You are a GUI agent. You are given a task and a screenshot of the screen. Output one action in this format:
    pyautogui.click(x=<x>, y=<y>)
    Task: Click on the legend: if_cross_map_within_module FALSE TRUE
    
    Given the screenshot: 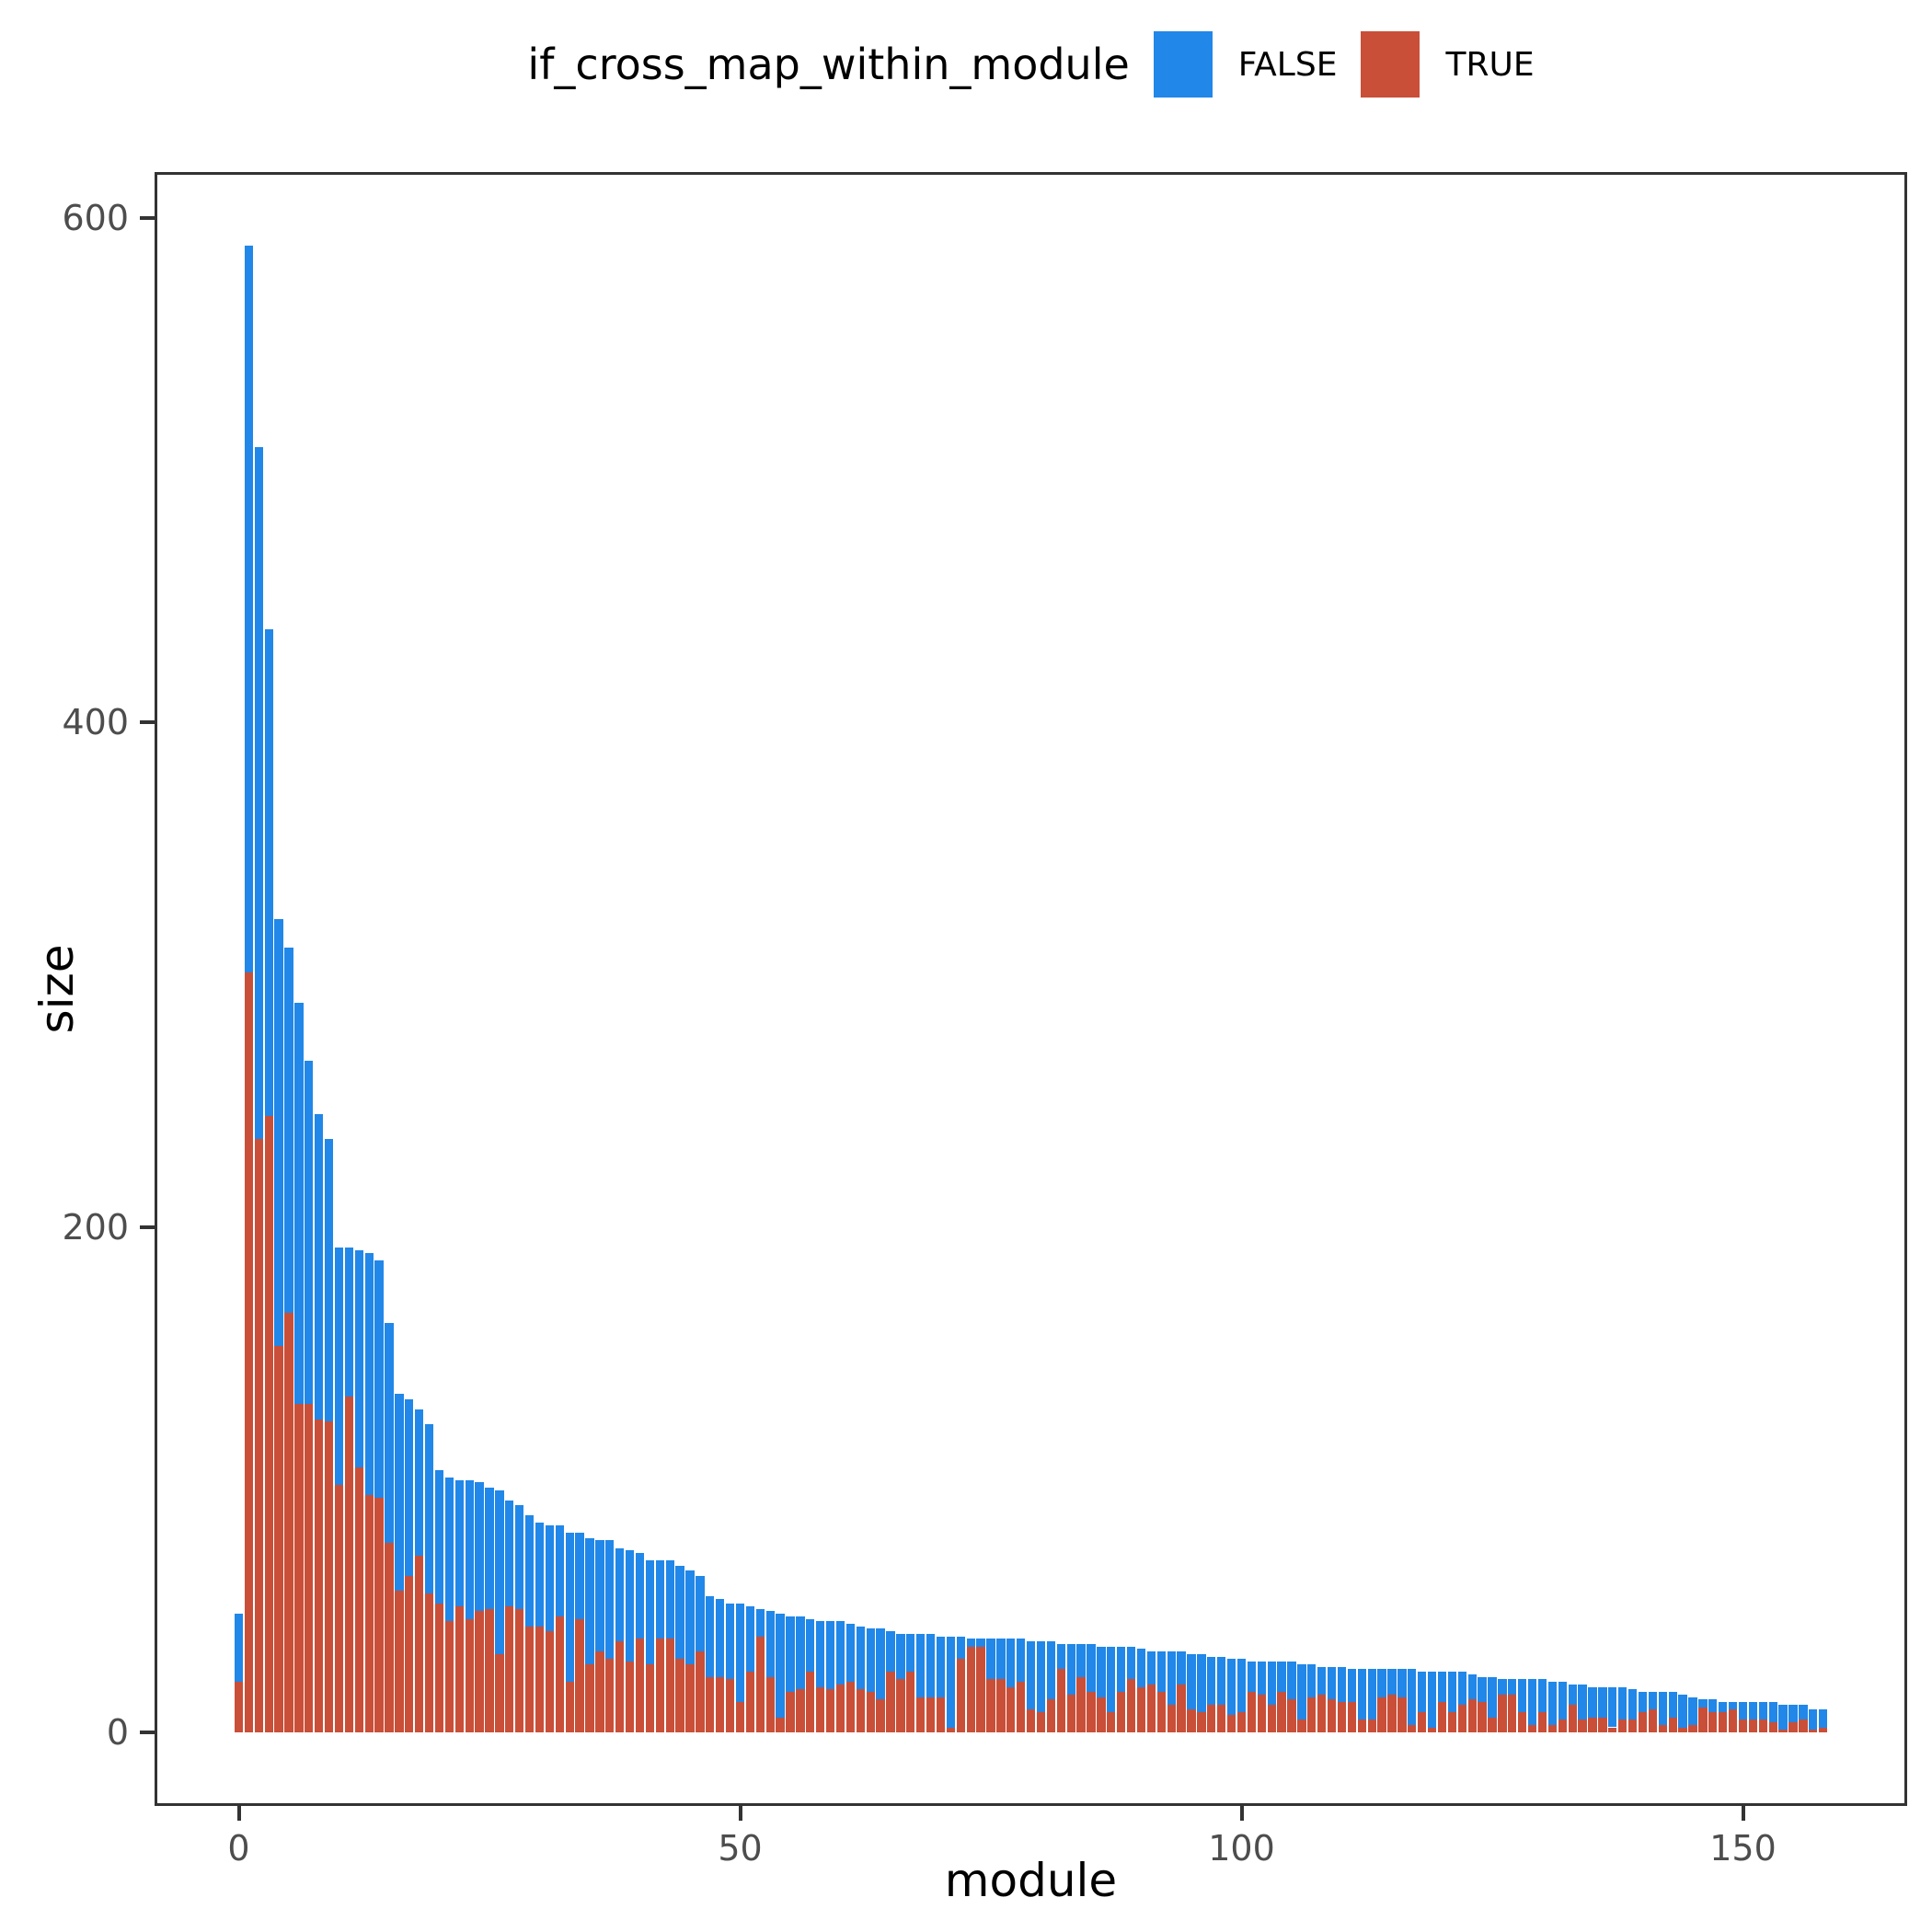 What is the action you would take?
    pyautogui.click(x=1031, y=64)
    